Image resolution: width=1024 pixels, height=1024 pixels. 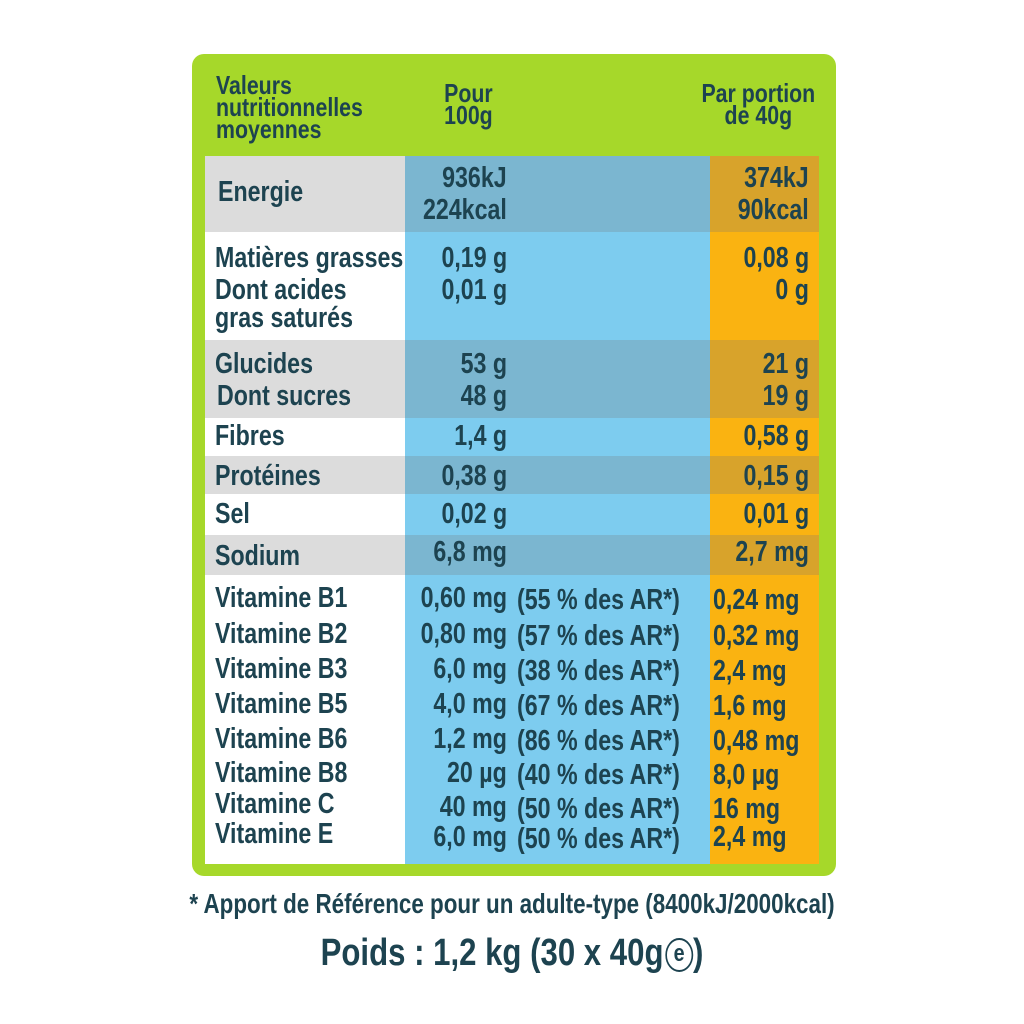 What do you see at coordinates (474, 476) in the screenshot?
I see `value-proteines-100g: 0,38 g` at bounding box center [474, 476].